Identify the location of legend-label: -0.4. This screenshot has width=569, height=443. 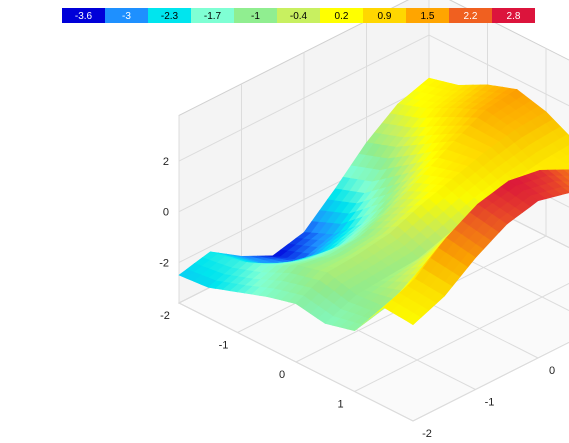
(299, 16).